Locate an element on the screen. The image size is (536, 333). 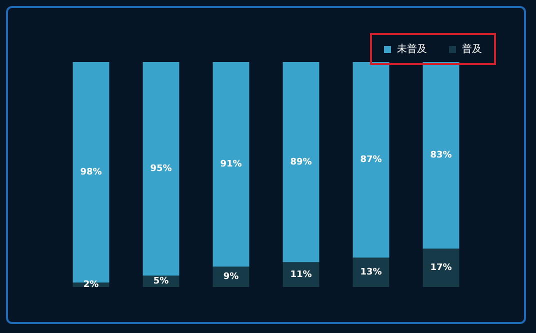
data-label: 98% is located at coordinates (91, 173).